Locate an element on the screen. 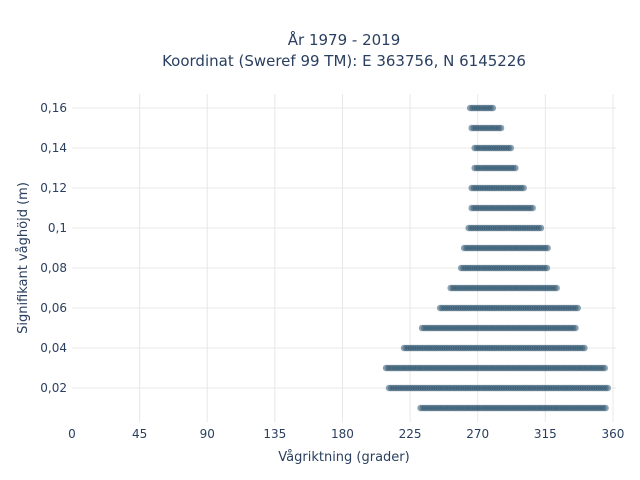 This screenshot has width=640, height=480. y-axis-ticks: 0,02 0,04 0,06 0,08 0,1 0,12 0,14 0,16 is located at coordinates (53, 248).